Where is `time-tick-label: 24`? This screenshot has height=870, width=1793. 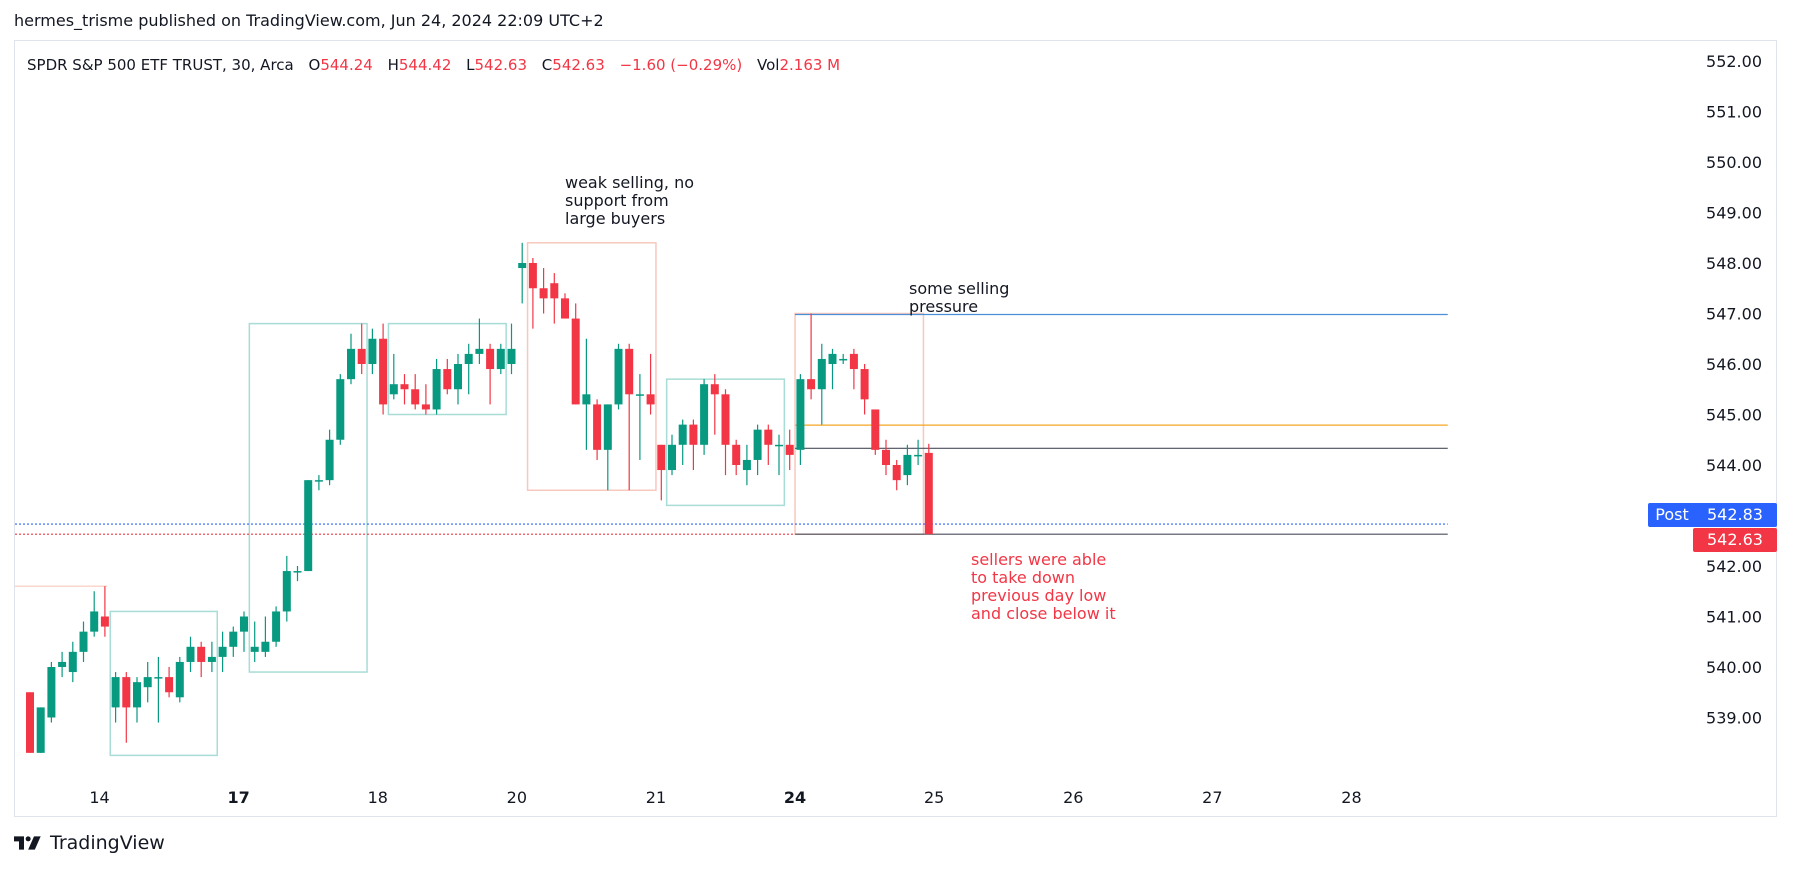
time-tick-label: 24 is located at coordinates (795, 797).